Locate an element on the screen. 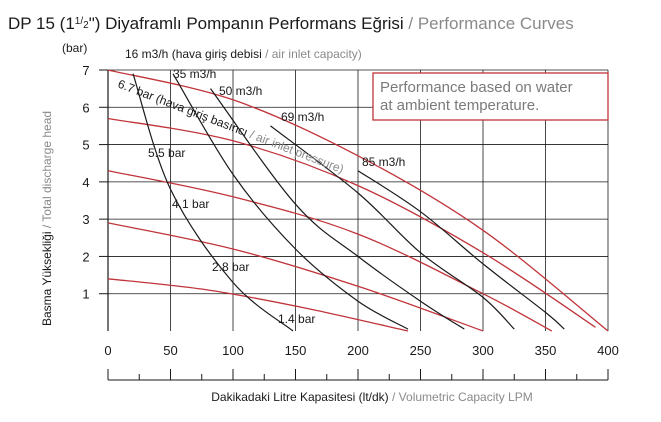  pressure-label-4-1: 4.1 bar is located at coordinates (190, 204).